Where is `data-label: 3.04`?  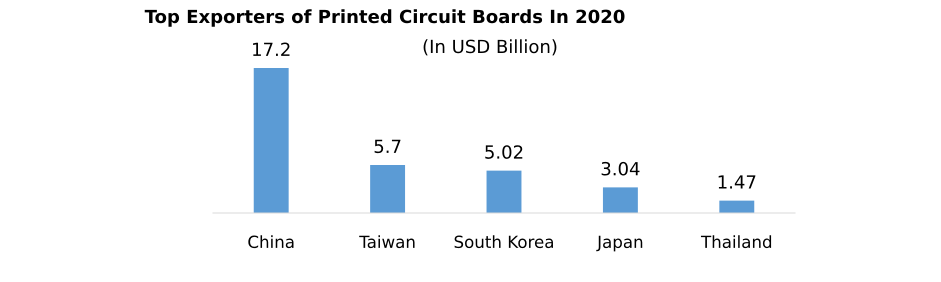 data-label: 3.04 is located at coordinates (621, 169).